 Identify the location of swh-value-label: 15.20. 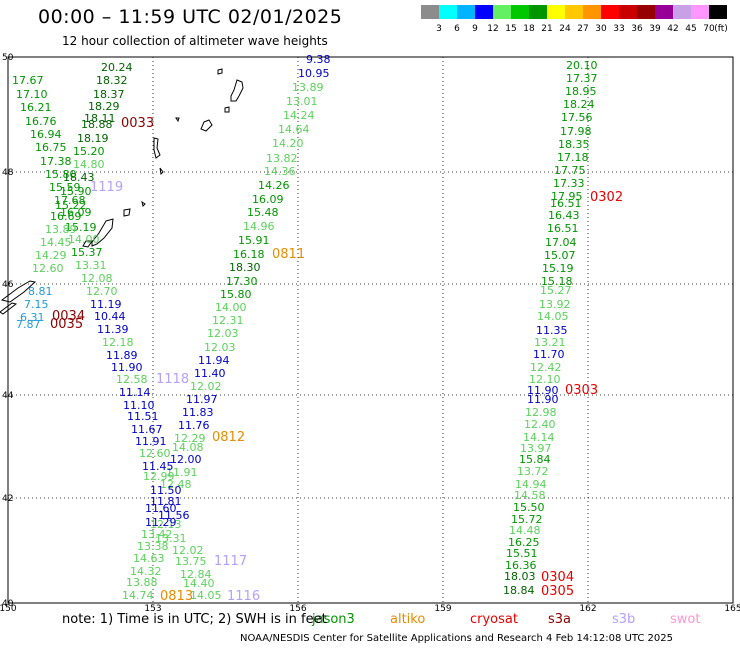
(89, 151).